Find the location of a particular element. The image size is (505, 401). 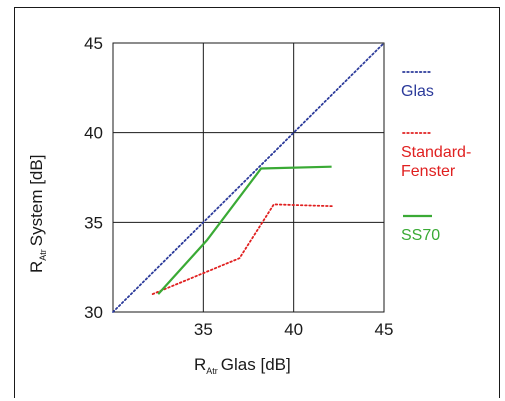

legend-label: Standard-Fenster is located at coordinates (436, 162).